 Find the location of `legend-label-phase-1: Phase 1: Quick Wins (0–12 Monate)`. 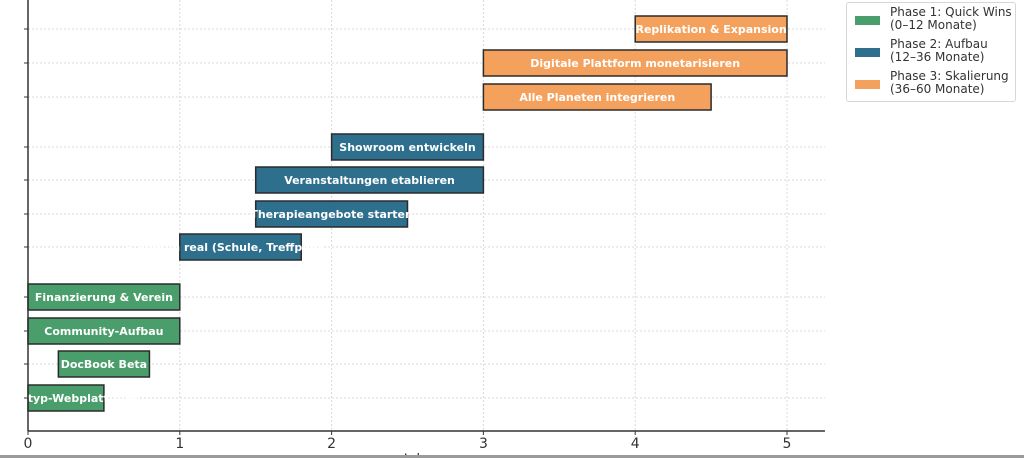

legend-label-phase-1: Phase 1: Quick Wins (0–12 Monate) is located at coordinates (951, 19).